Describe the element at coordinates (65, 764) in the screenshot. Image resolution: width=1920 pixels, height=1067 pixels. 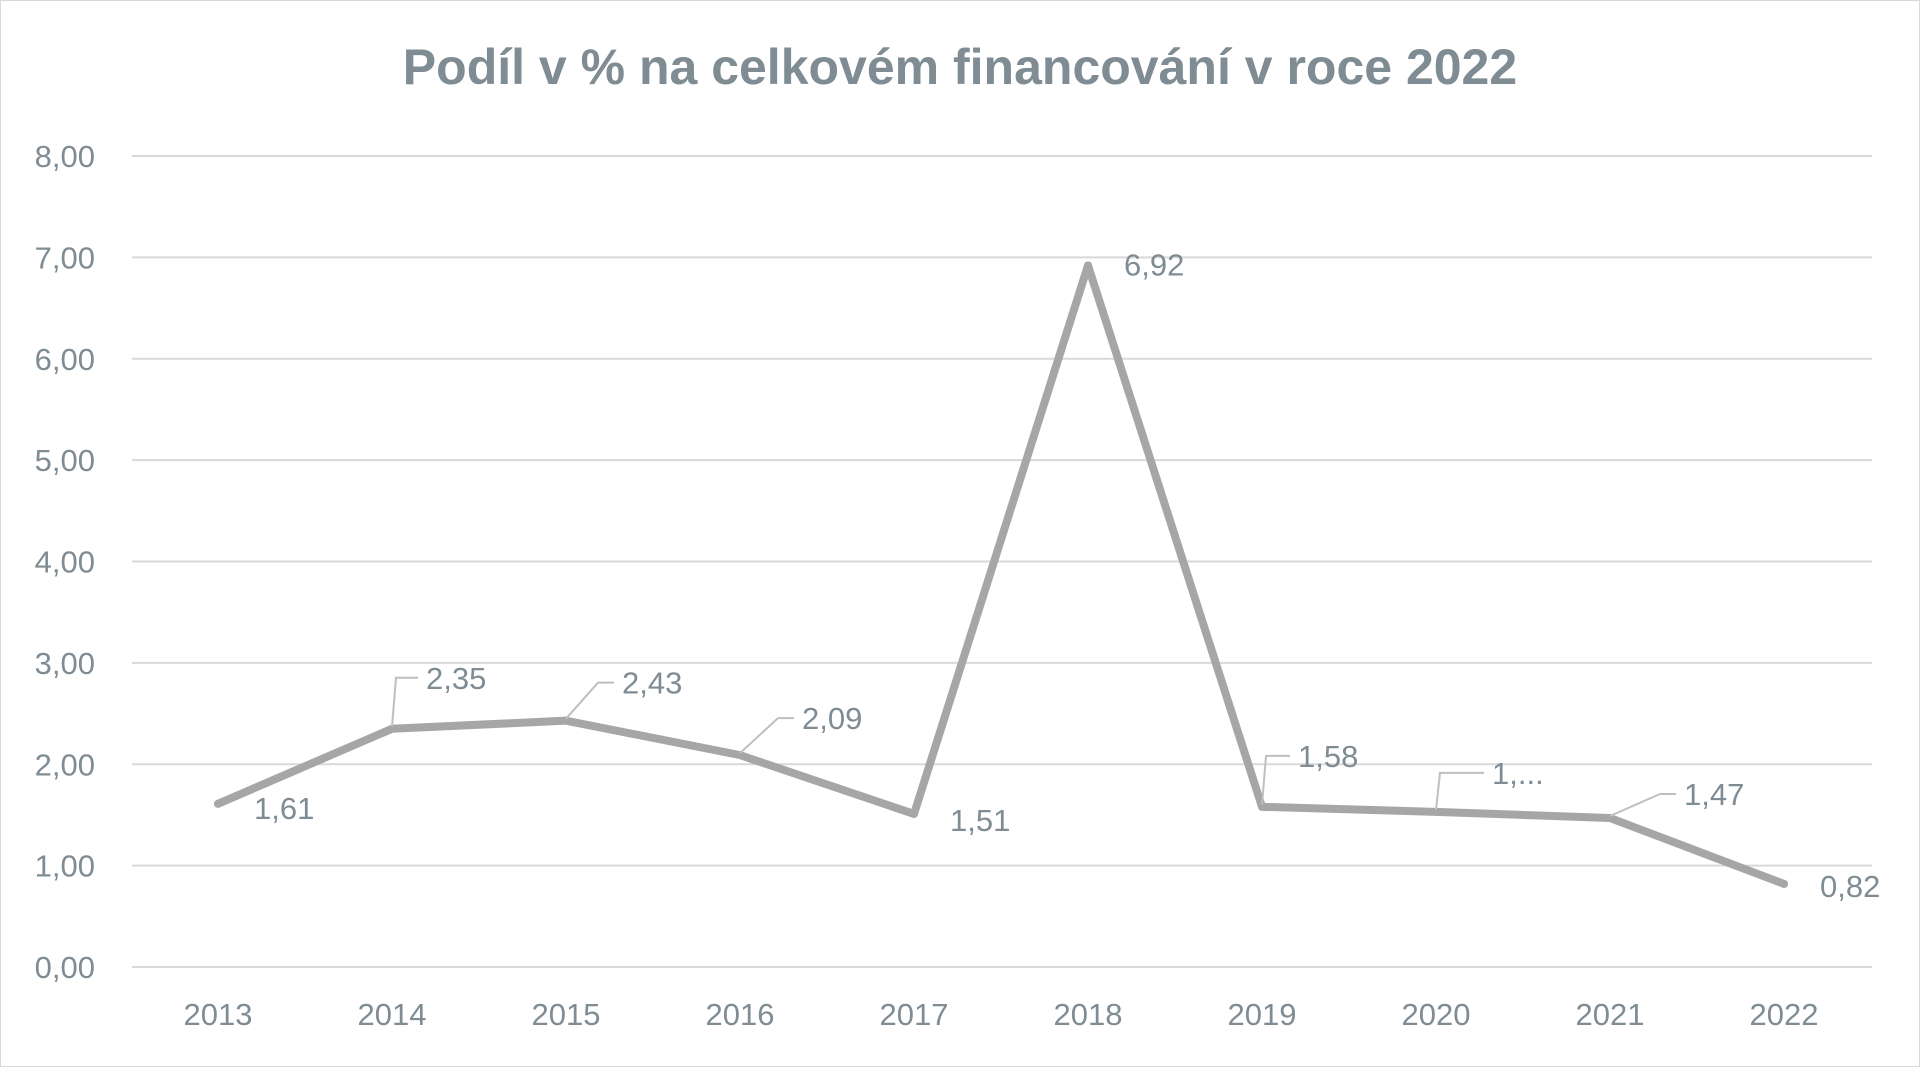
I see `y-tick-label: 2,00` at that location.